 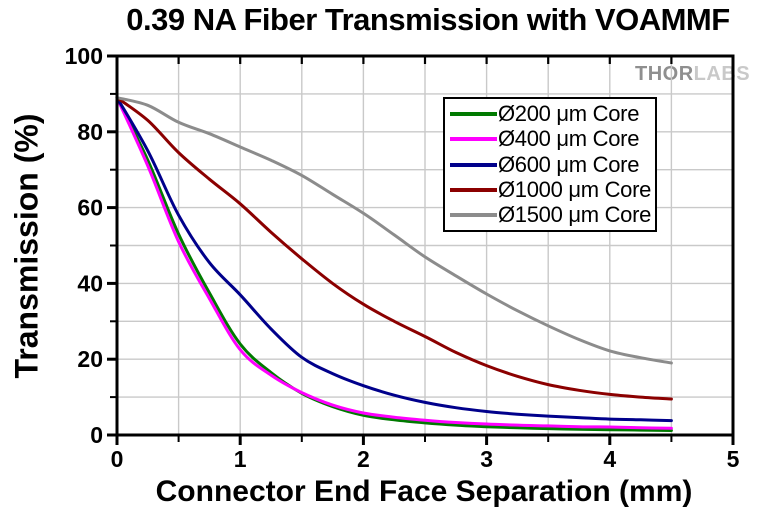 What do you see at coordinates (240, 459) in the screenshot?
I see `x-tick-label: 1` at bounding box center [240, 459].